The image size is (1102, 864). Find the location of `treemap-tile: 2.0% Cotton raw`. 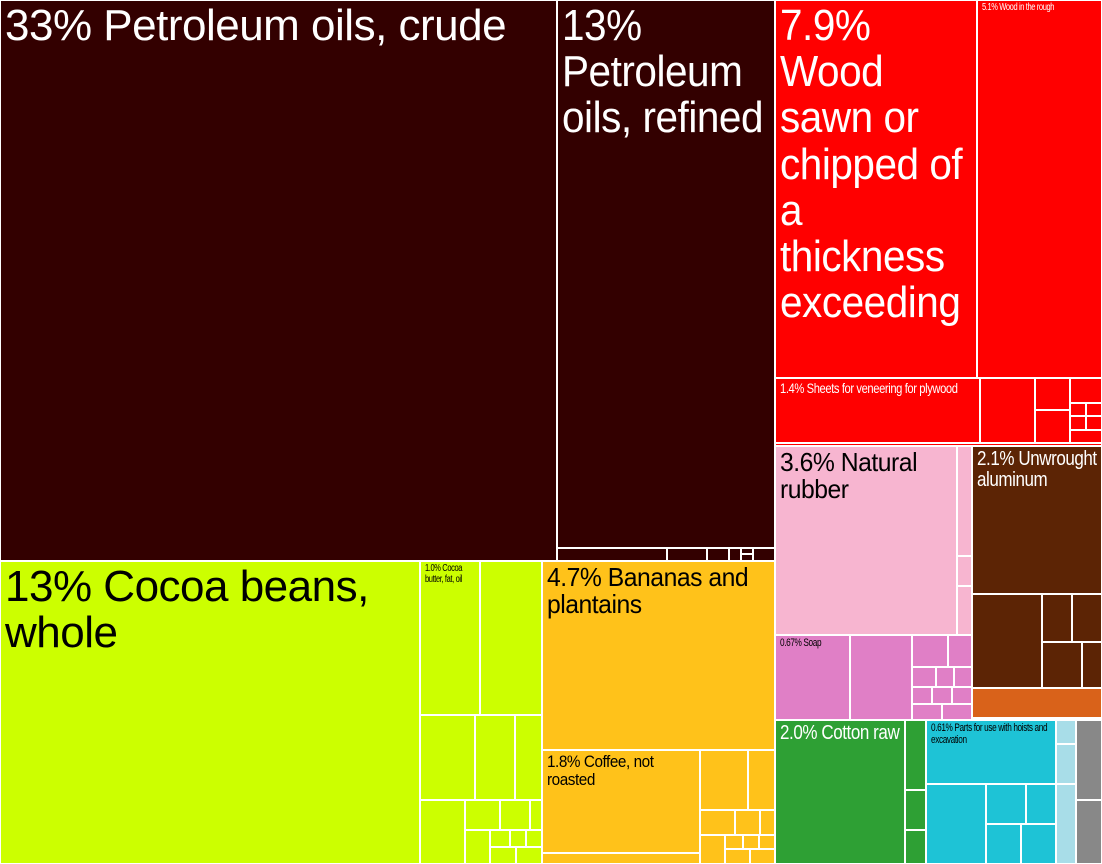

treemap-tile: 2.0% Cotton raw is located at coordinates (840, 792).